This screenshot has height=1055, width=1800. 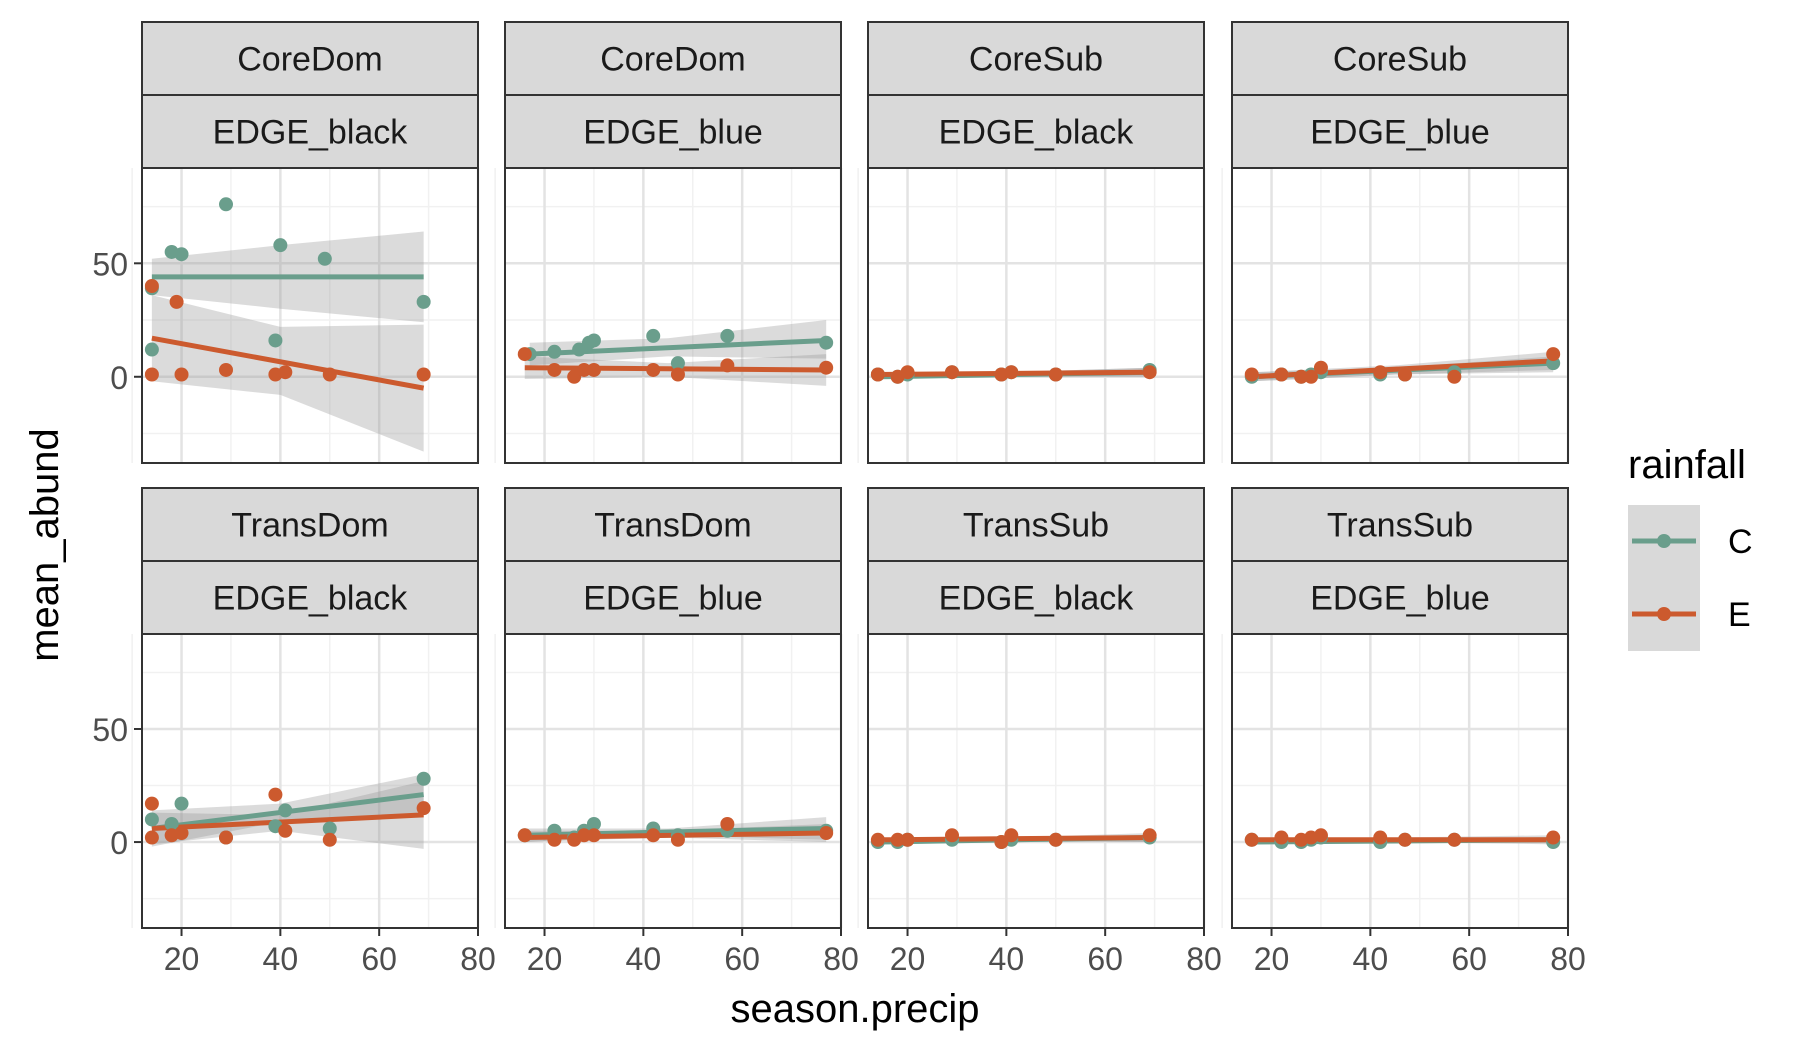 What do you see at coordinates (1664, 541) in the screenshot?
I see `legend-key-point-C` at bounding box center [1664, 541].